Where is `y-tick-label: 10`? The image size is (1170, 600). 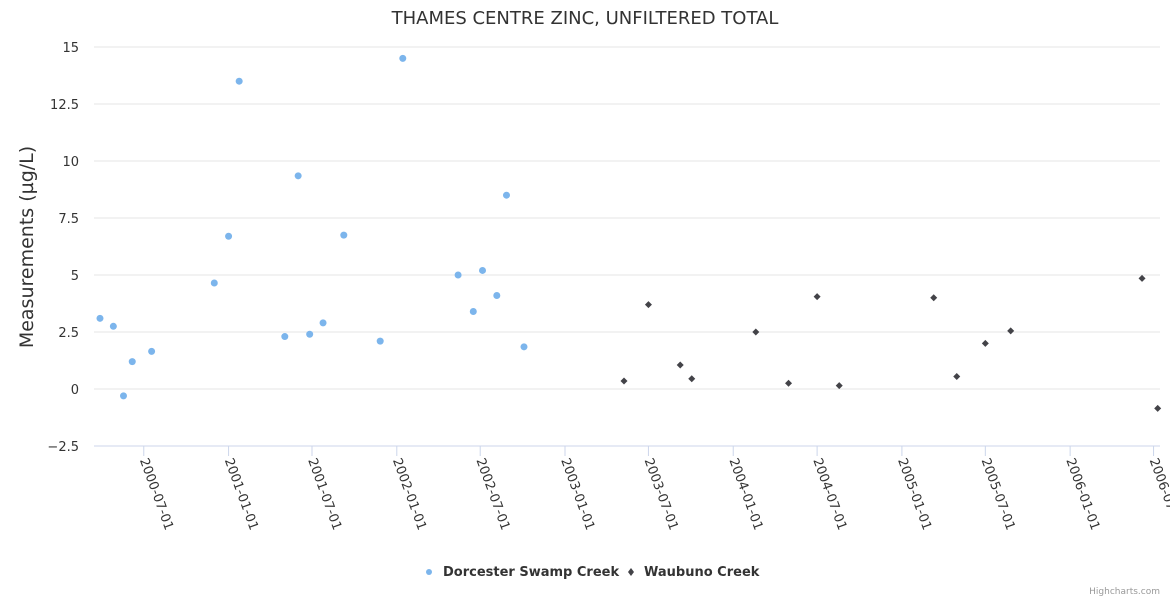 y-tick-label: 10 is located at coordinates (70, 162).